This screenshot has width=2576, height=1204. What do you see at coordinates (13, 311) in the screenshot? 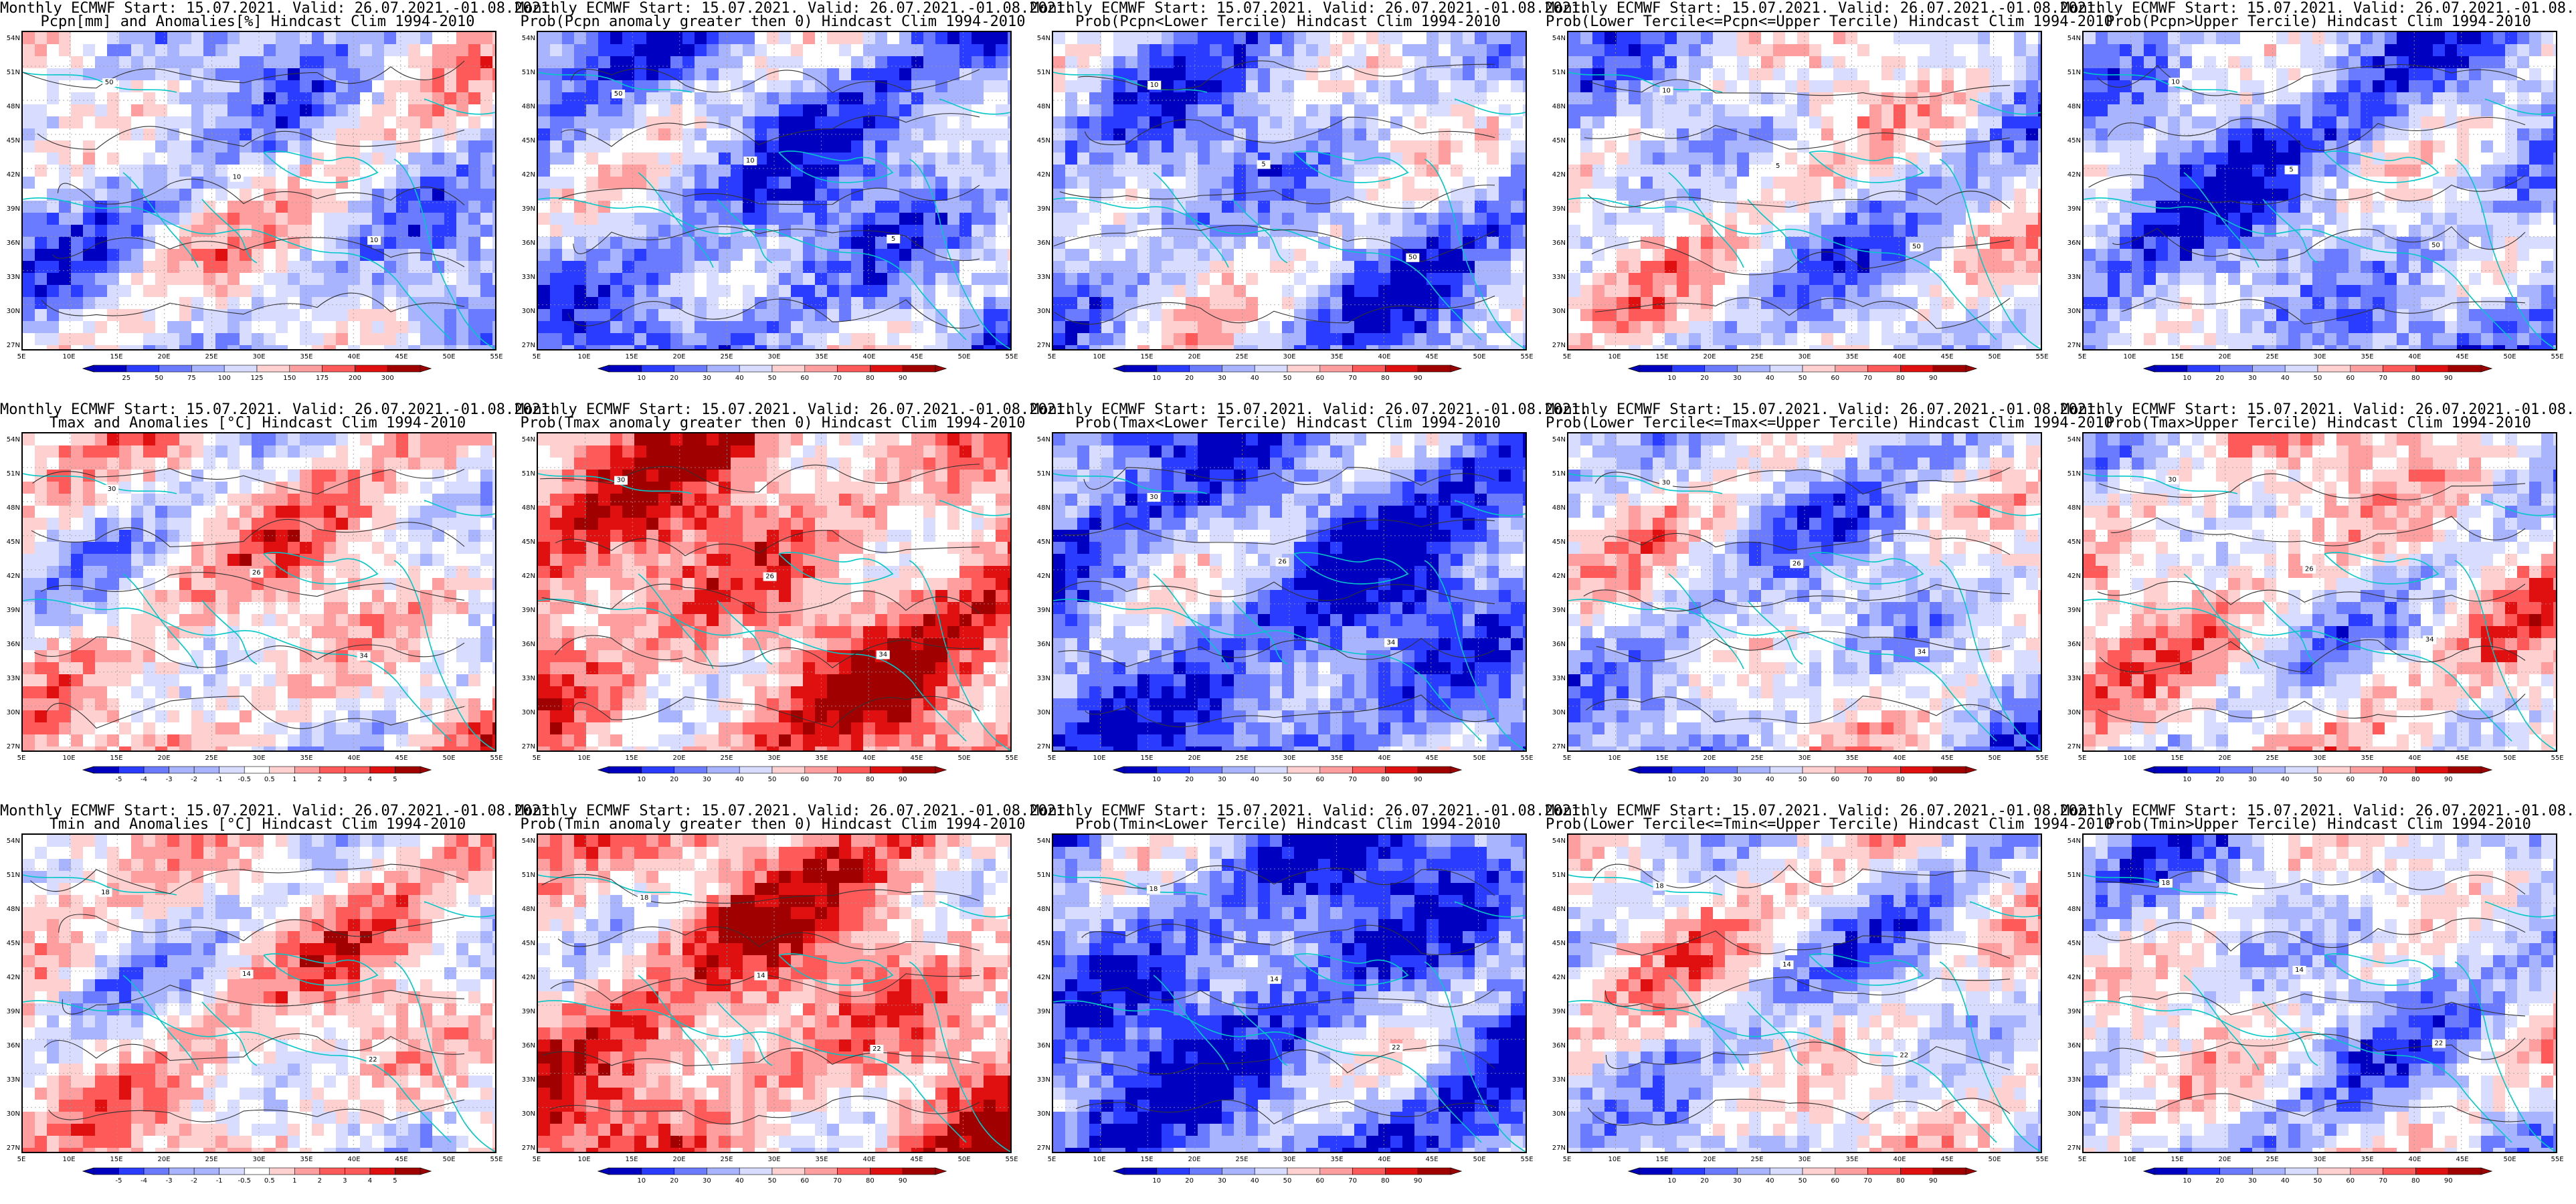
I see `lat-tick-label: 30N` at bounding box center [13, 311].